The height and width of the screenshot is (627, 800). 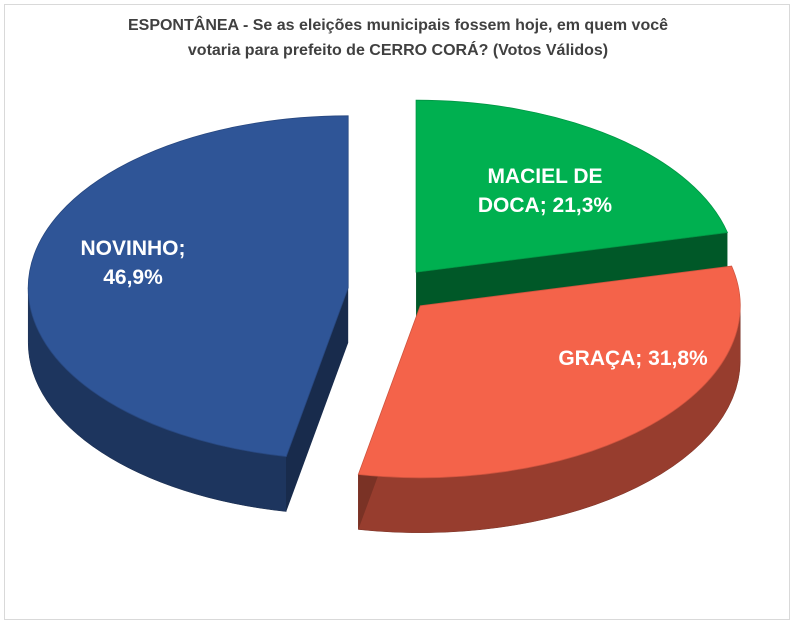 I want to click on data-label-gra-a: GRAÇA; 31,8%, so click(x=633, y=358).